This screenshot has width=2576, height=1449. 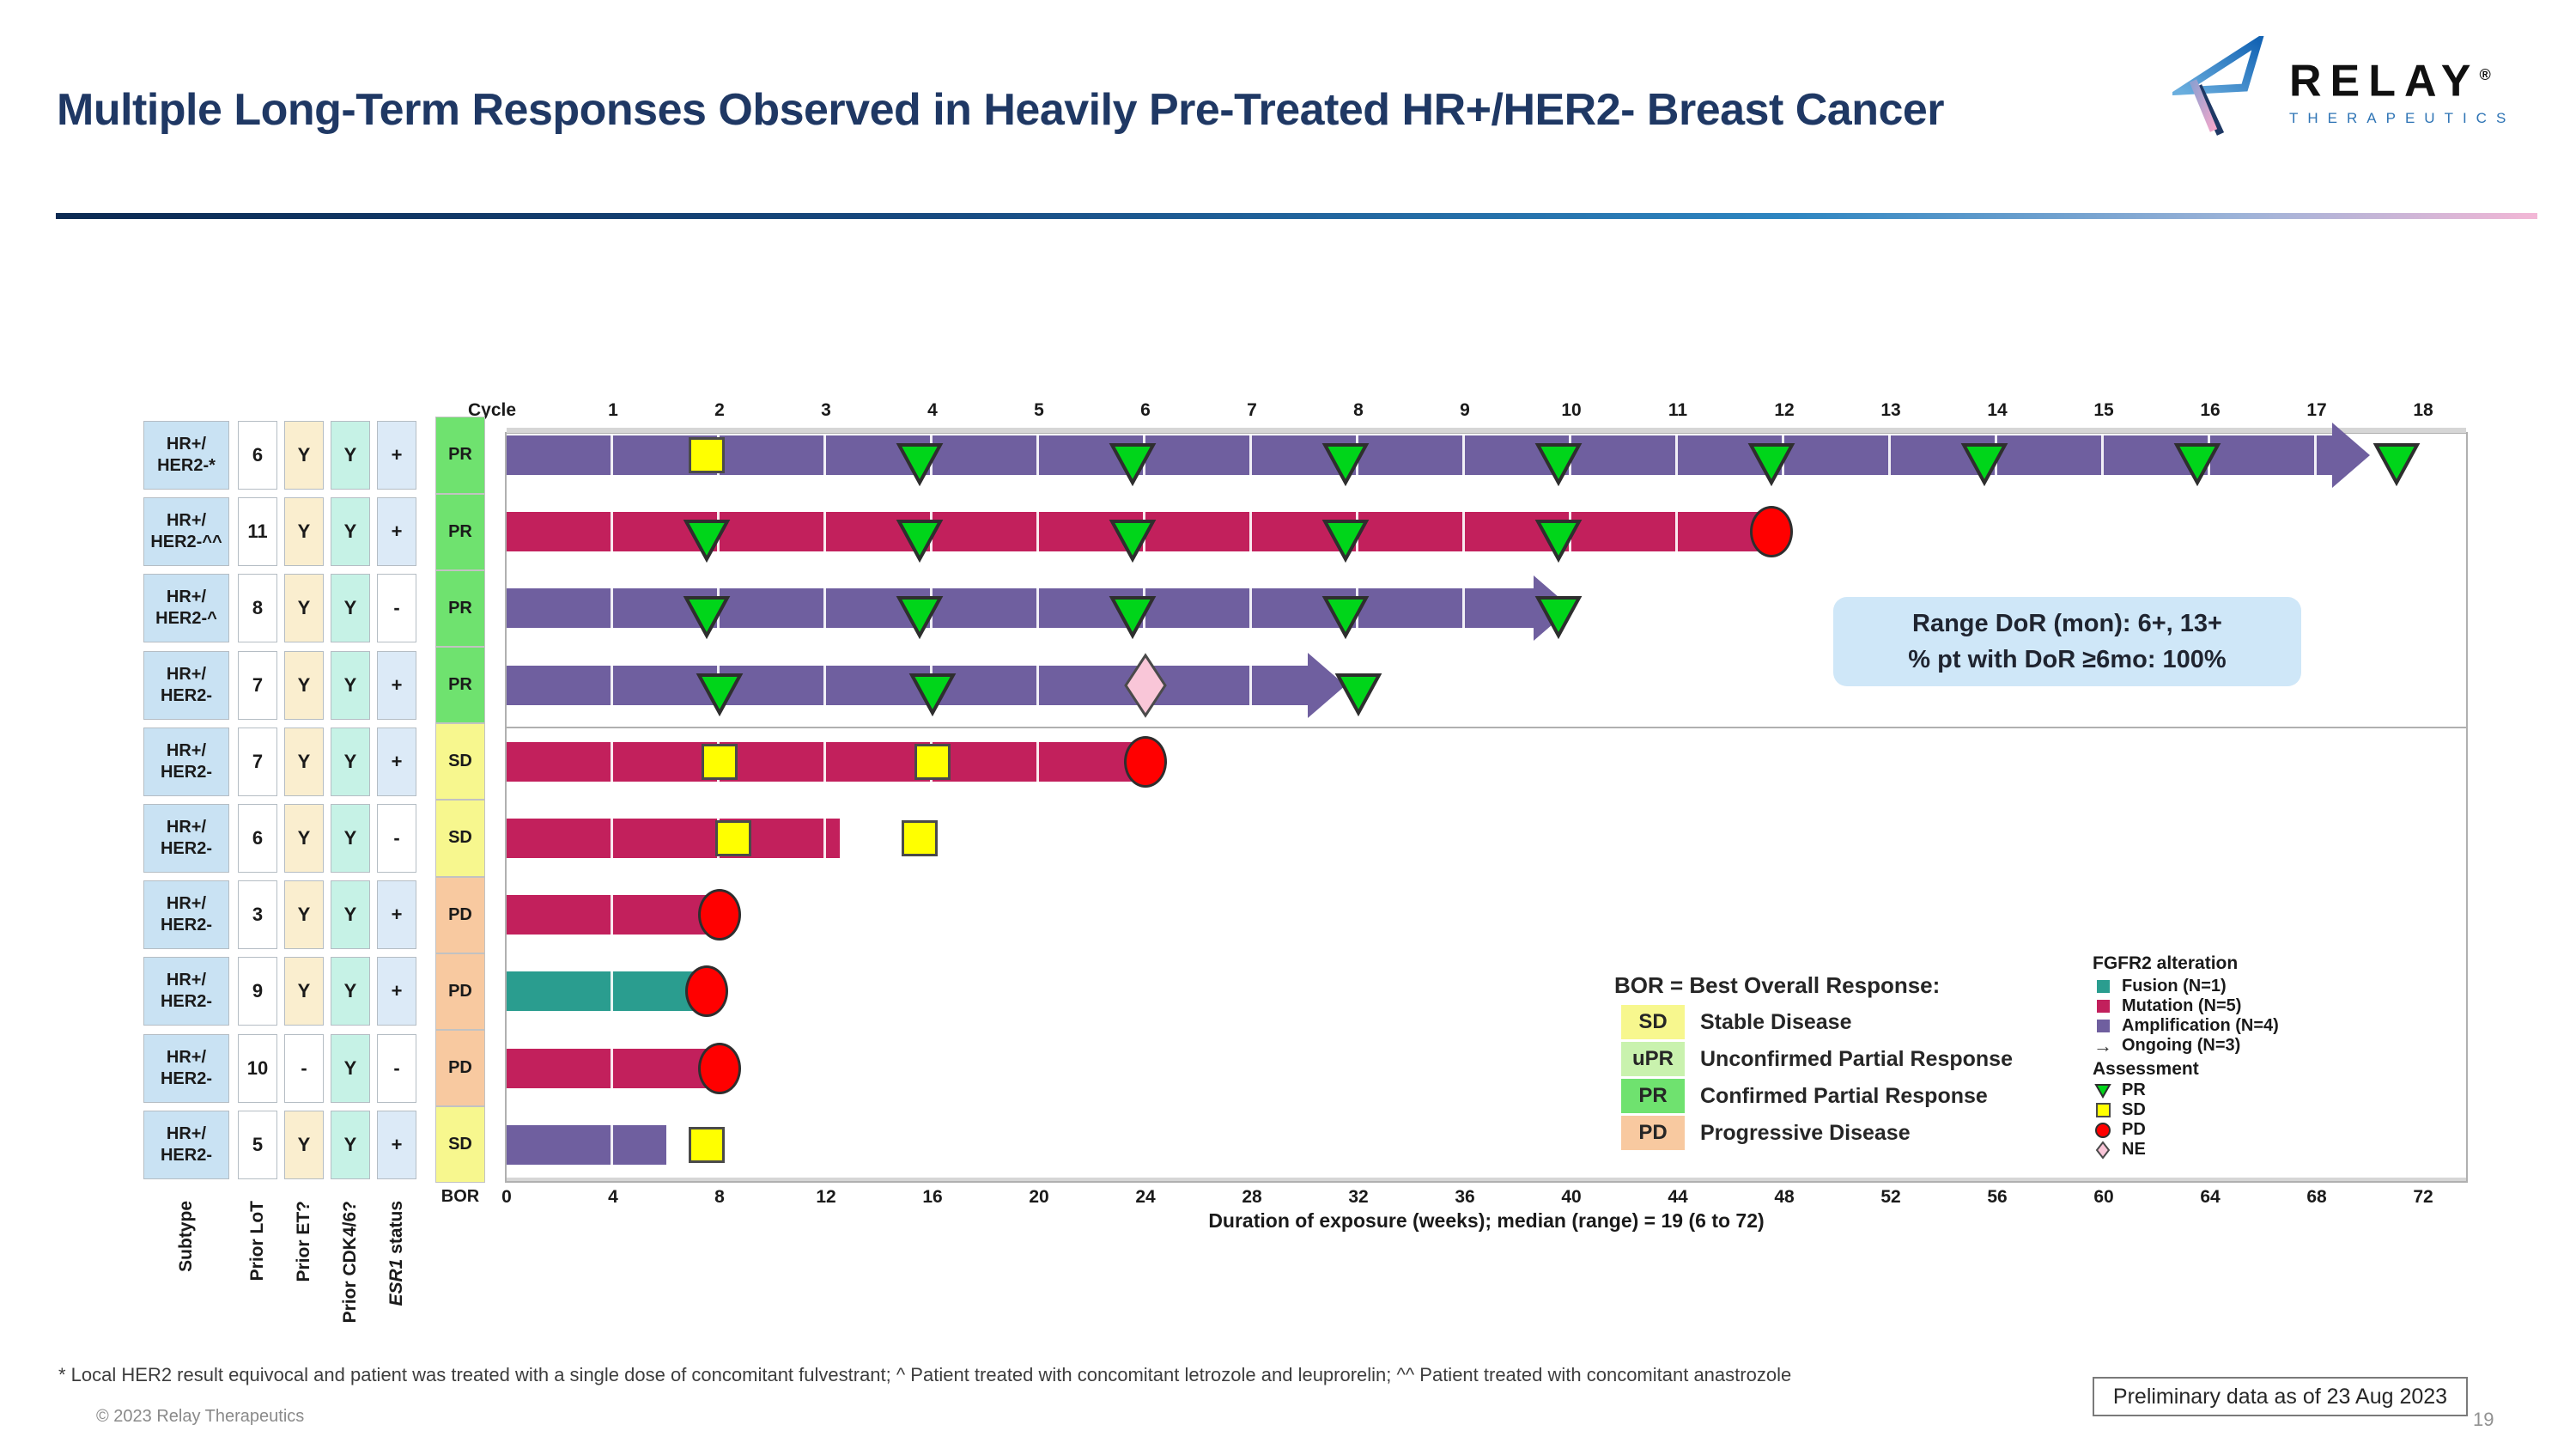 What do you see at coordinates (1039, 1197) in the screenshot?
I see `week-tick: 20` at bounding box center [1039, 1197].